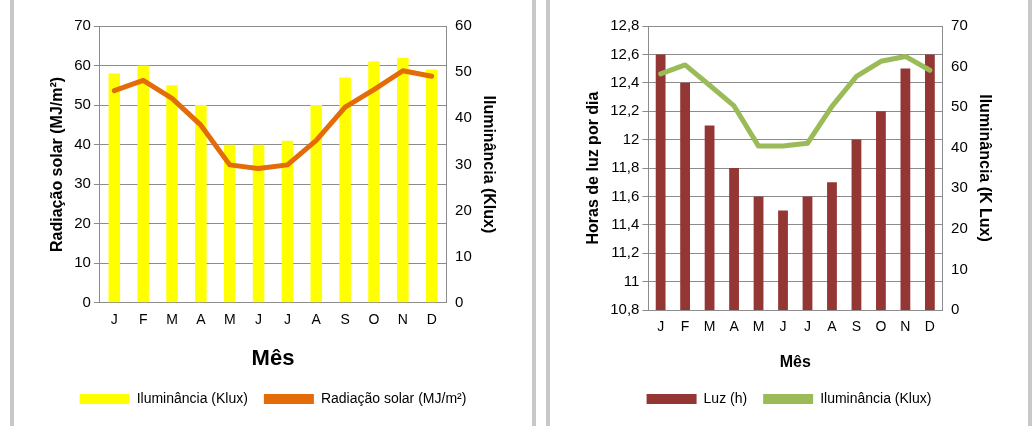 The image size is (1034, 426). I want to click on legend-label: Radiação solar (MJ/m²), so click(393, 397).